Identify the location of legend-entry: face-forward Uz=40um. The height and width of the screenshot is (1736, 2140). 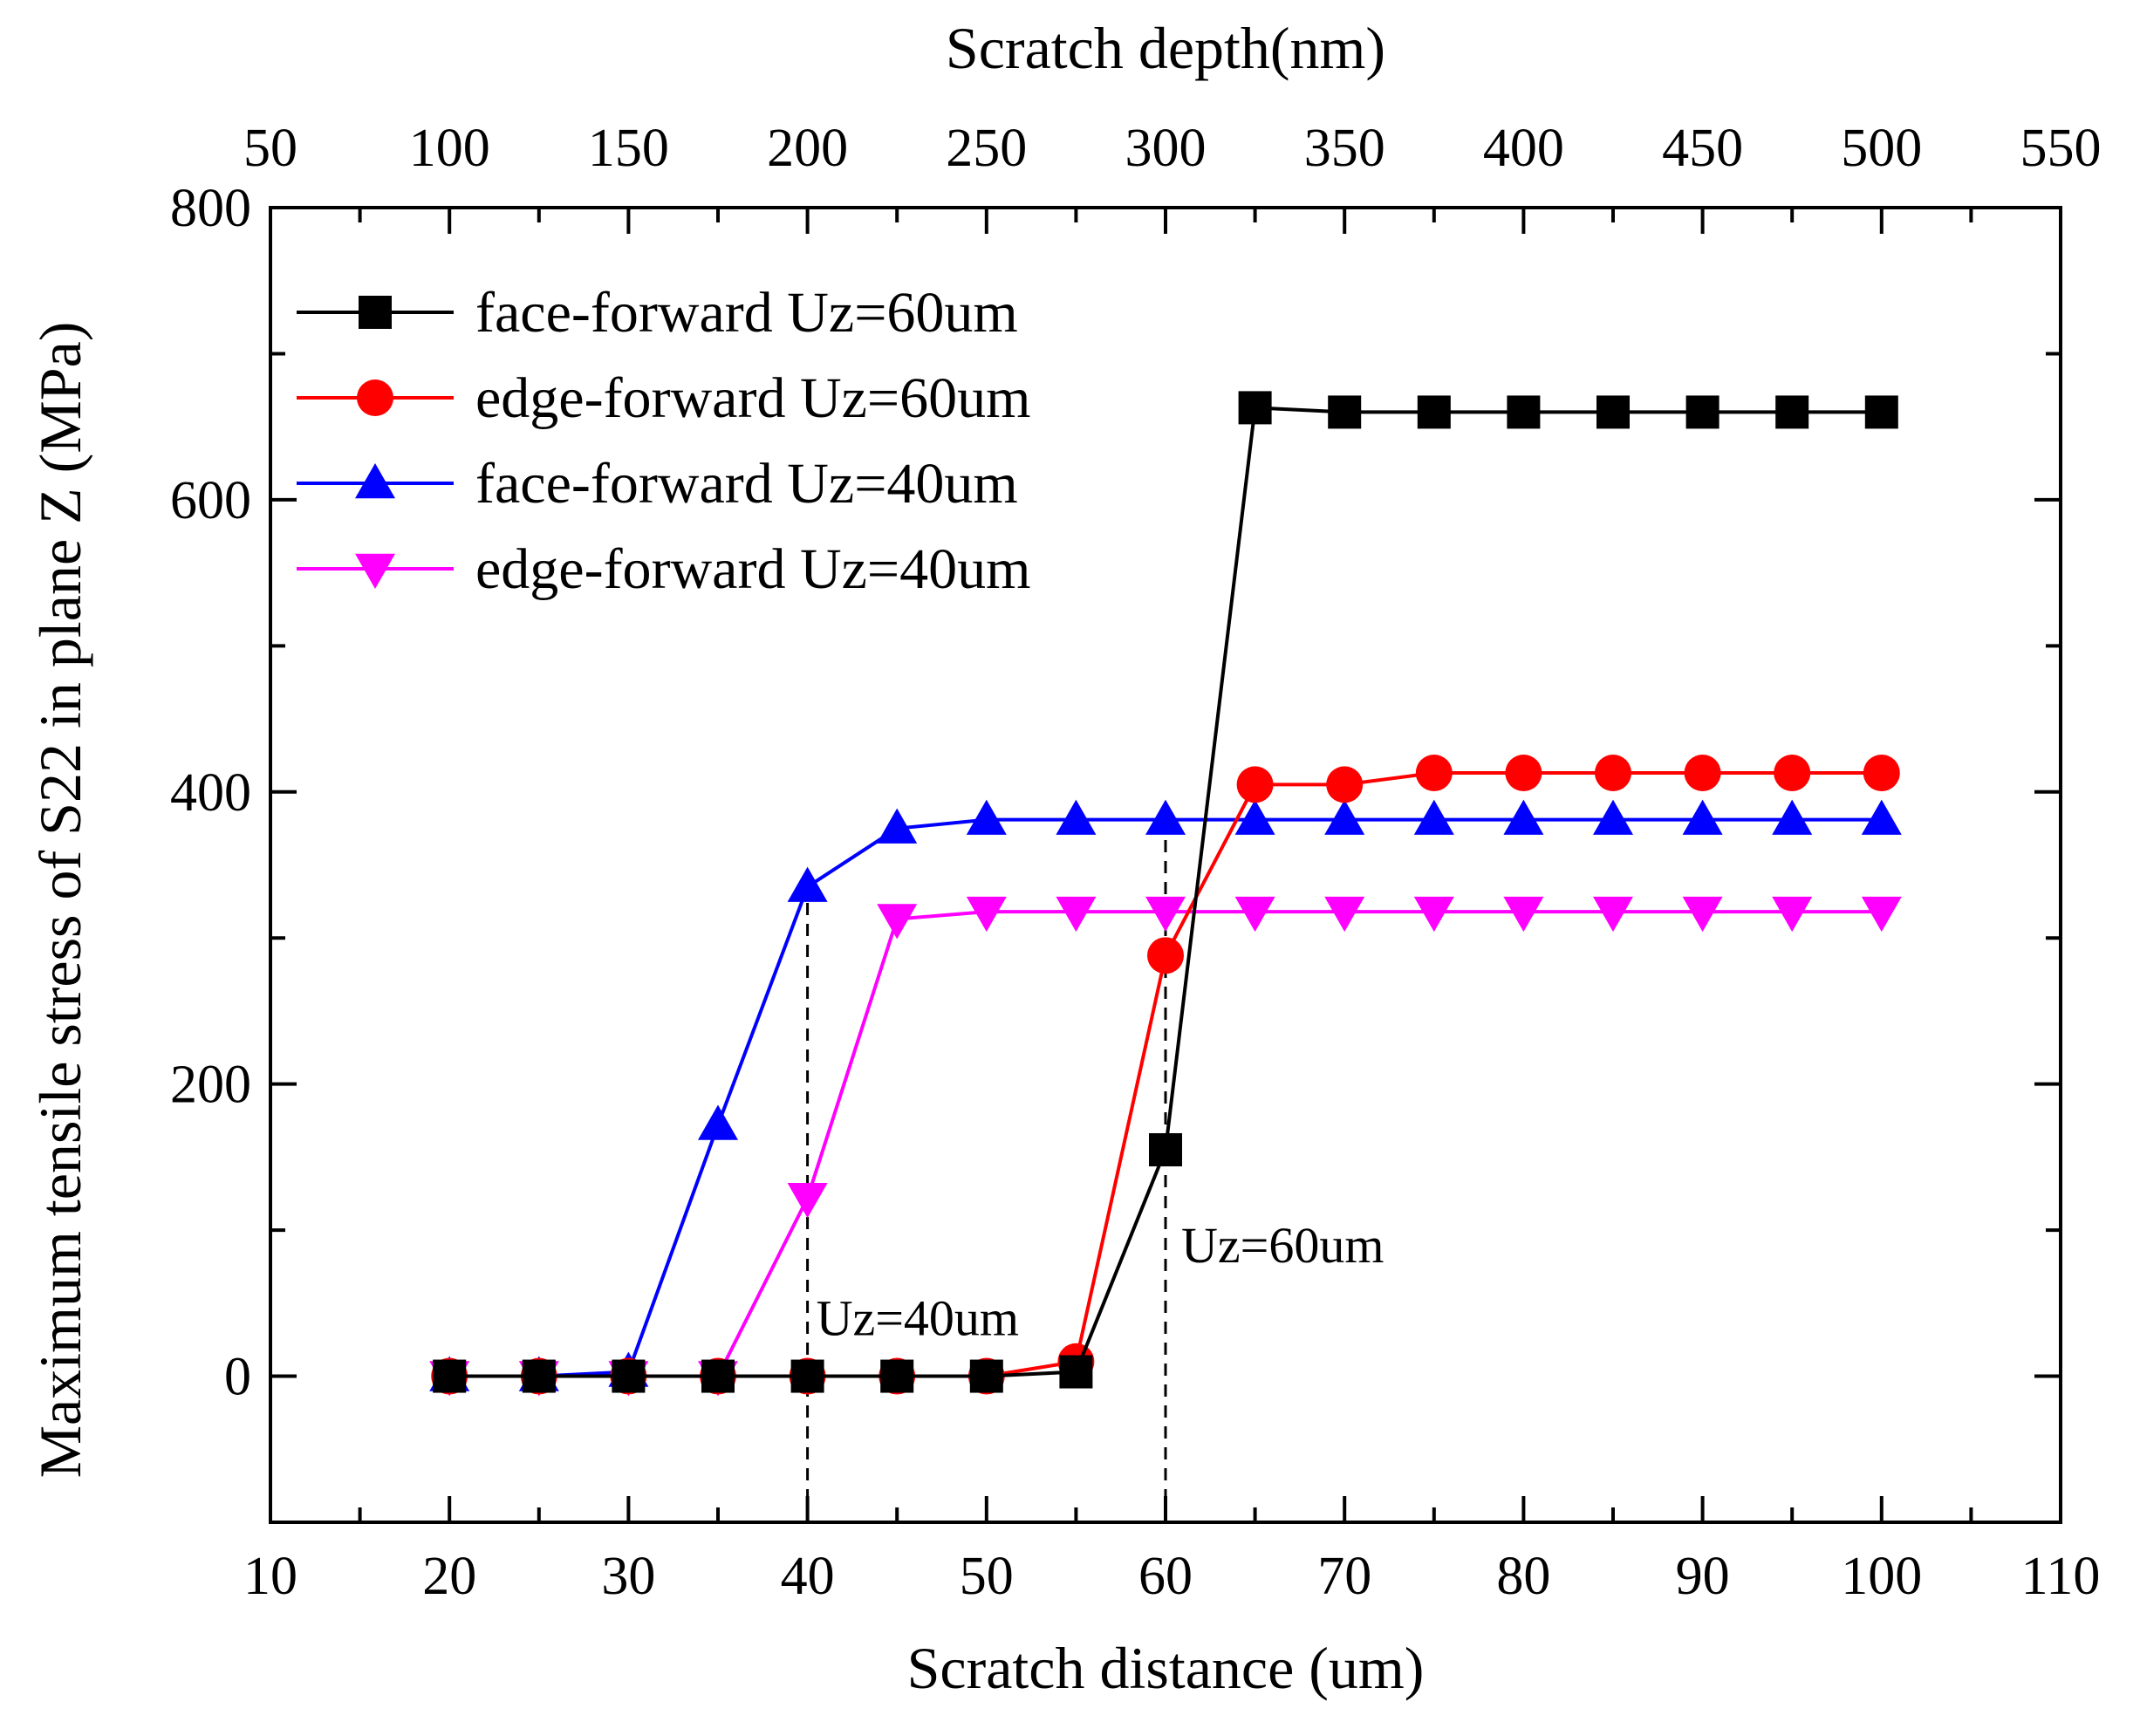
(657, 484).